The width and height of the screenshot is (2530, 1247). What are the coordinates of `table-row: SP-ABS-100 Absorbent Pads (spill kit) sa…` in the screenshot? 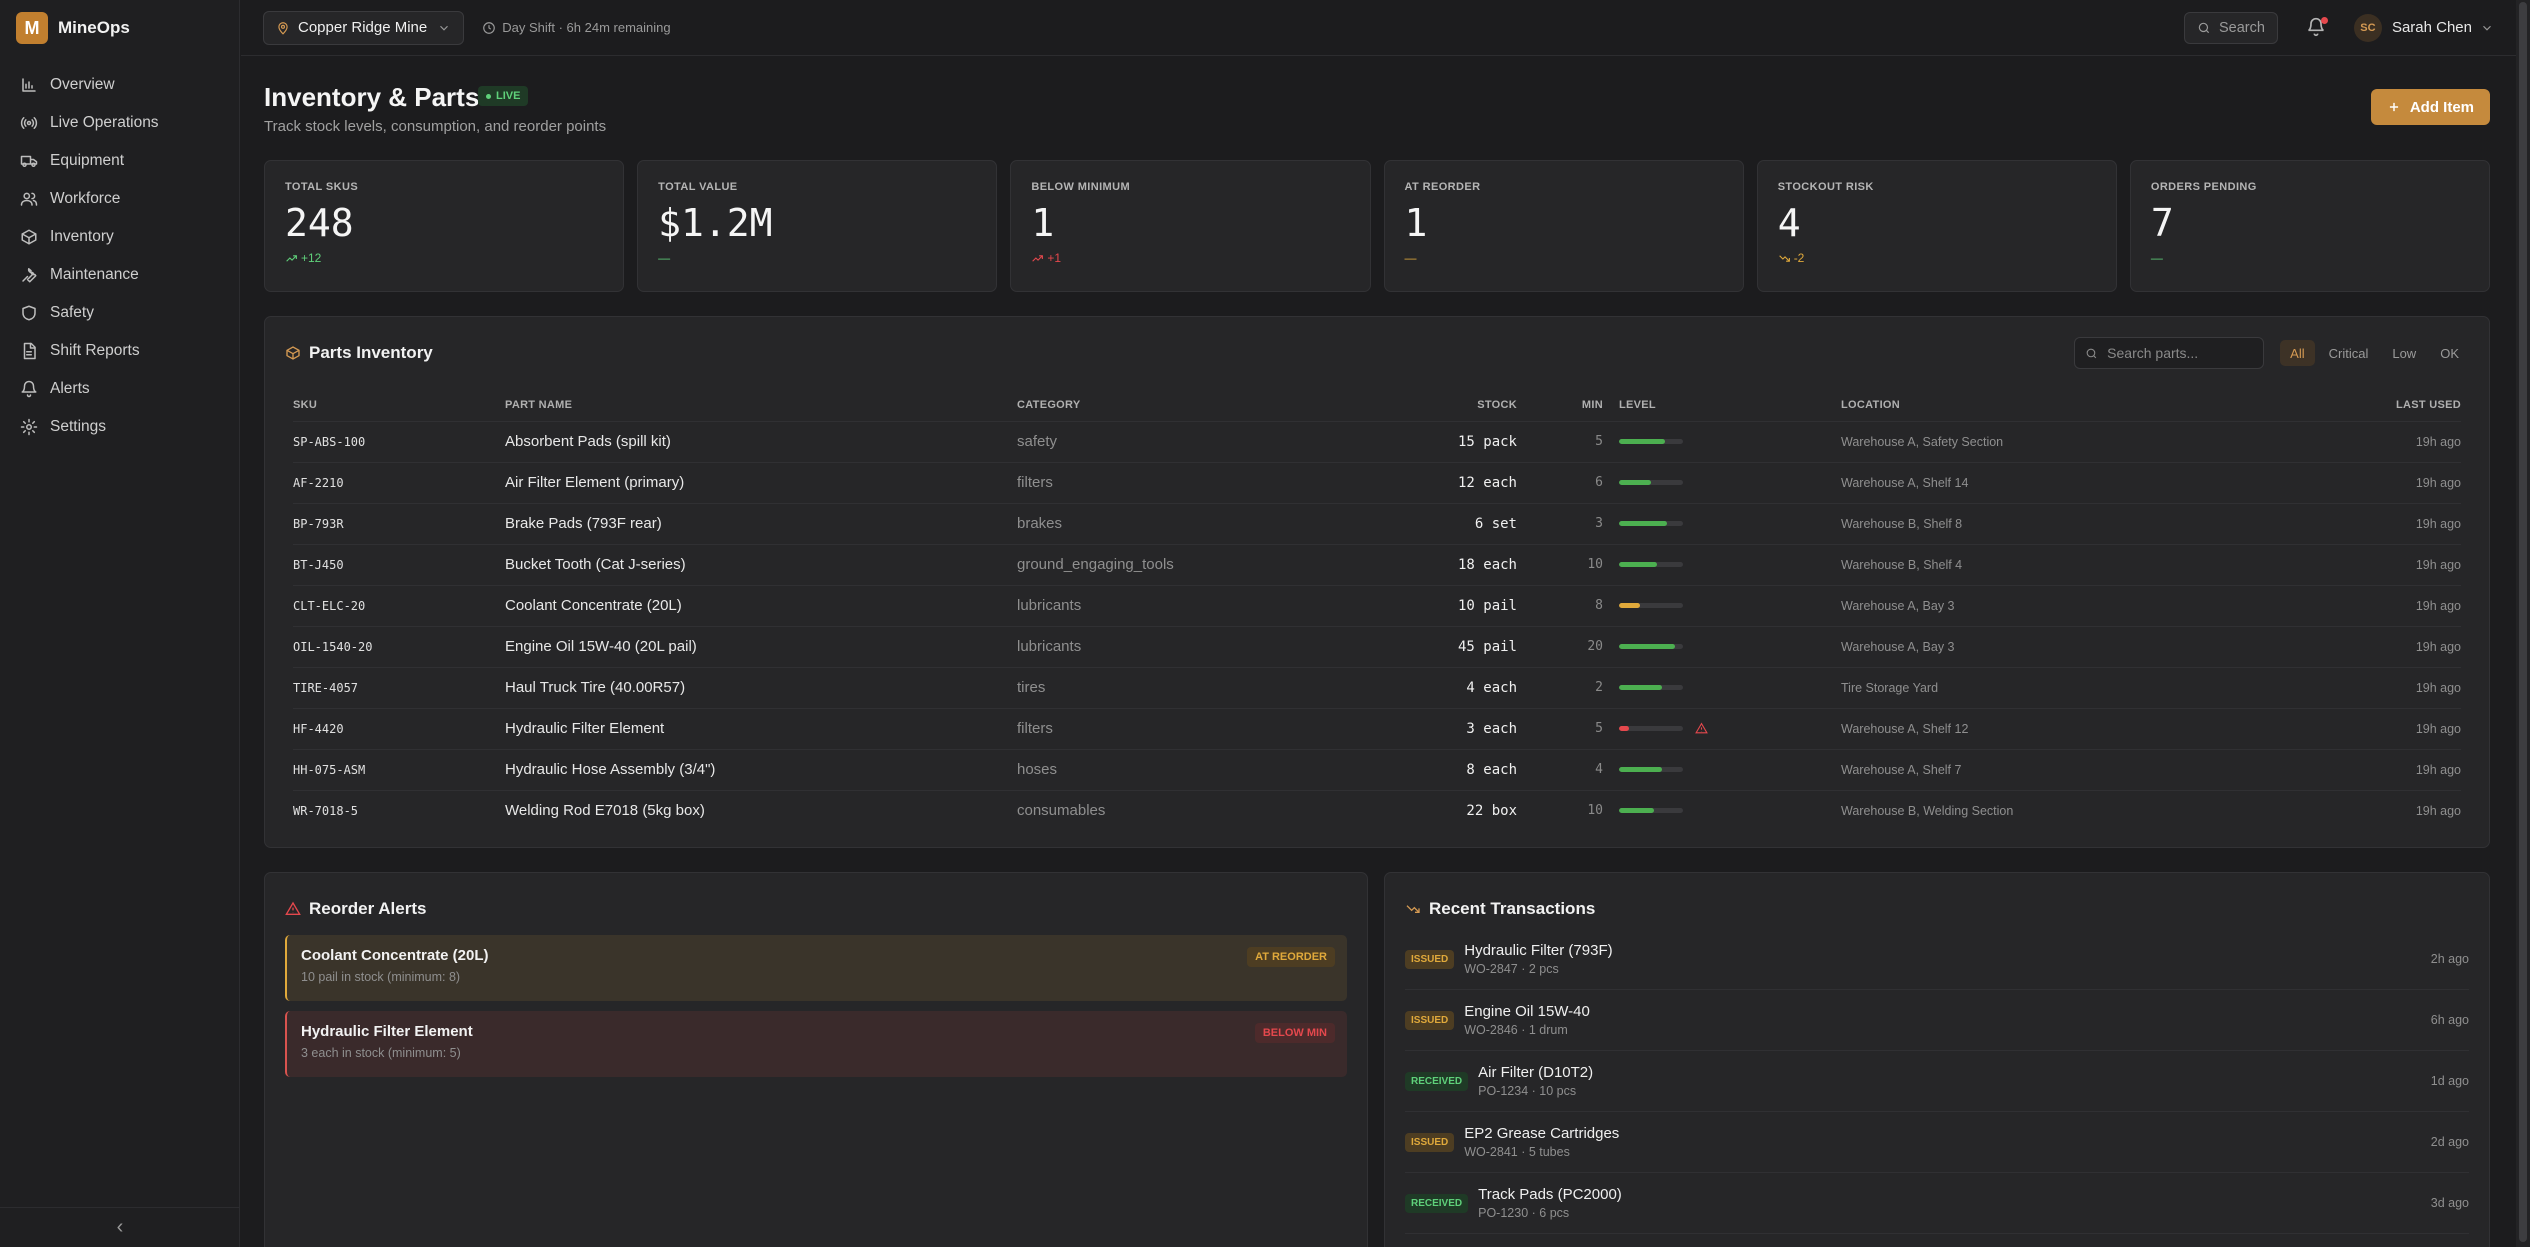 It's located at (1377, 441).